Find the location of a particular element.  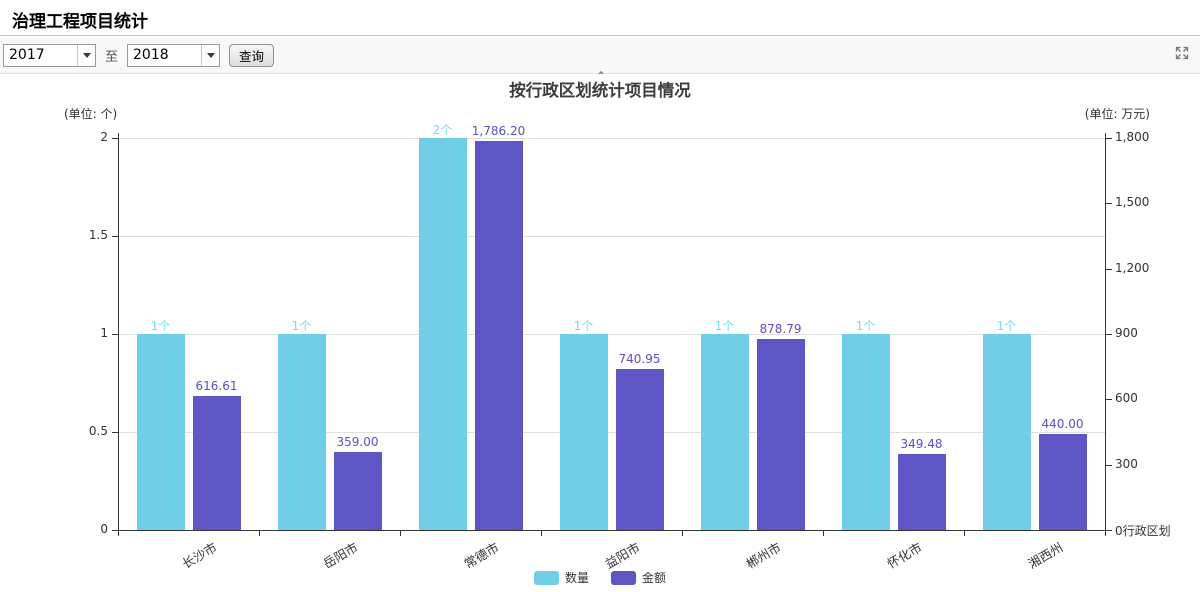

bar-数量-长沙市 is located at coordinates (160, 432).